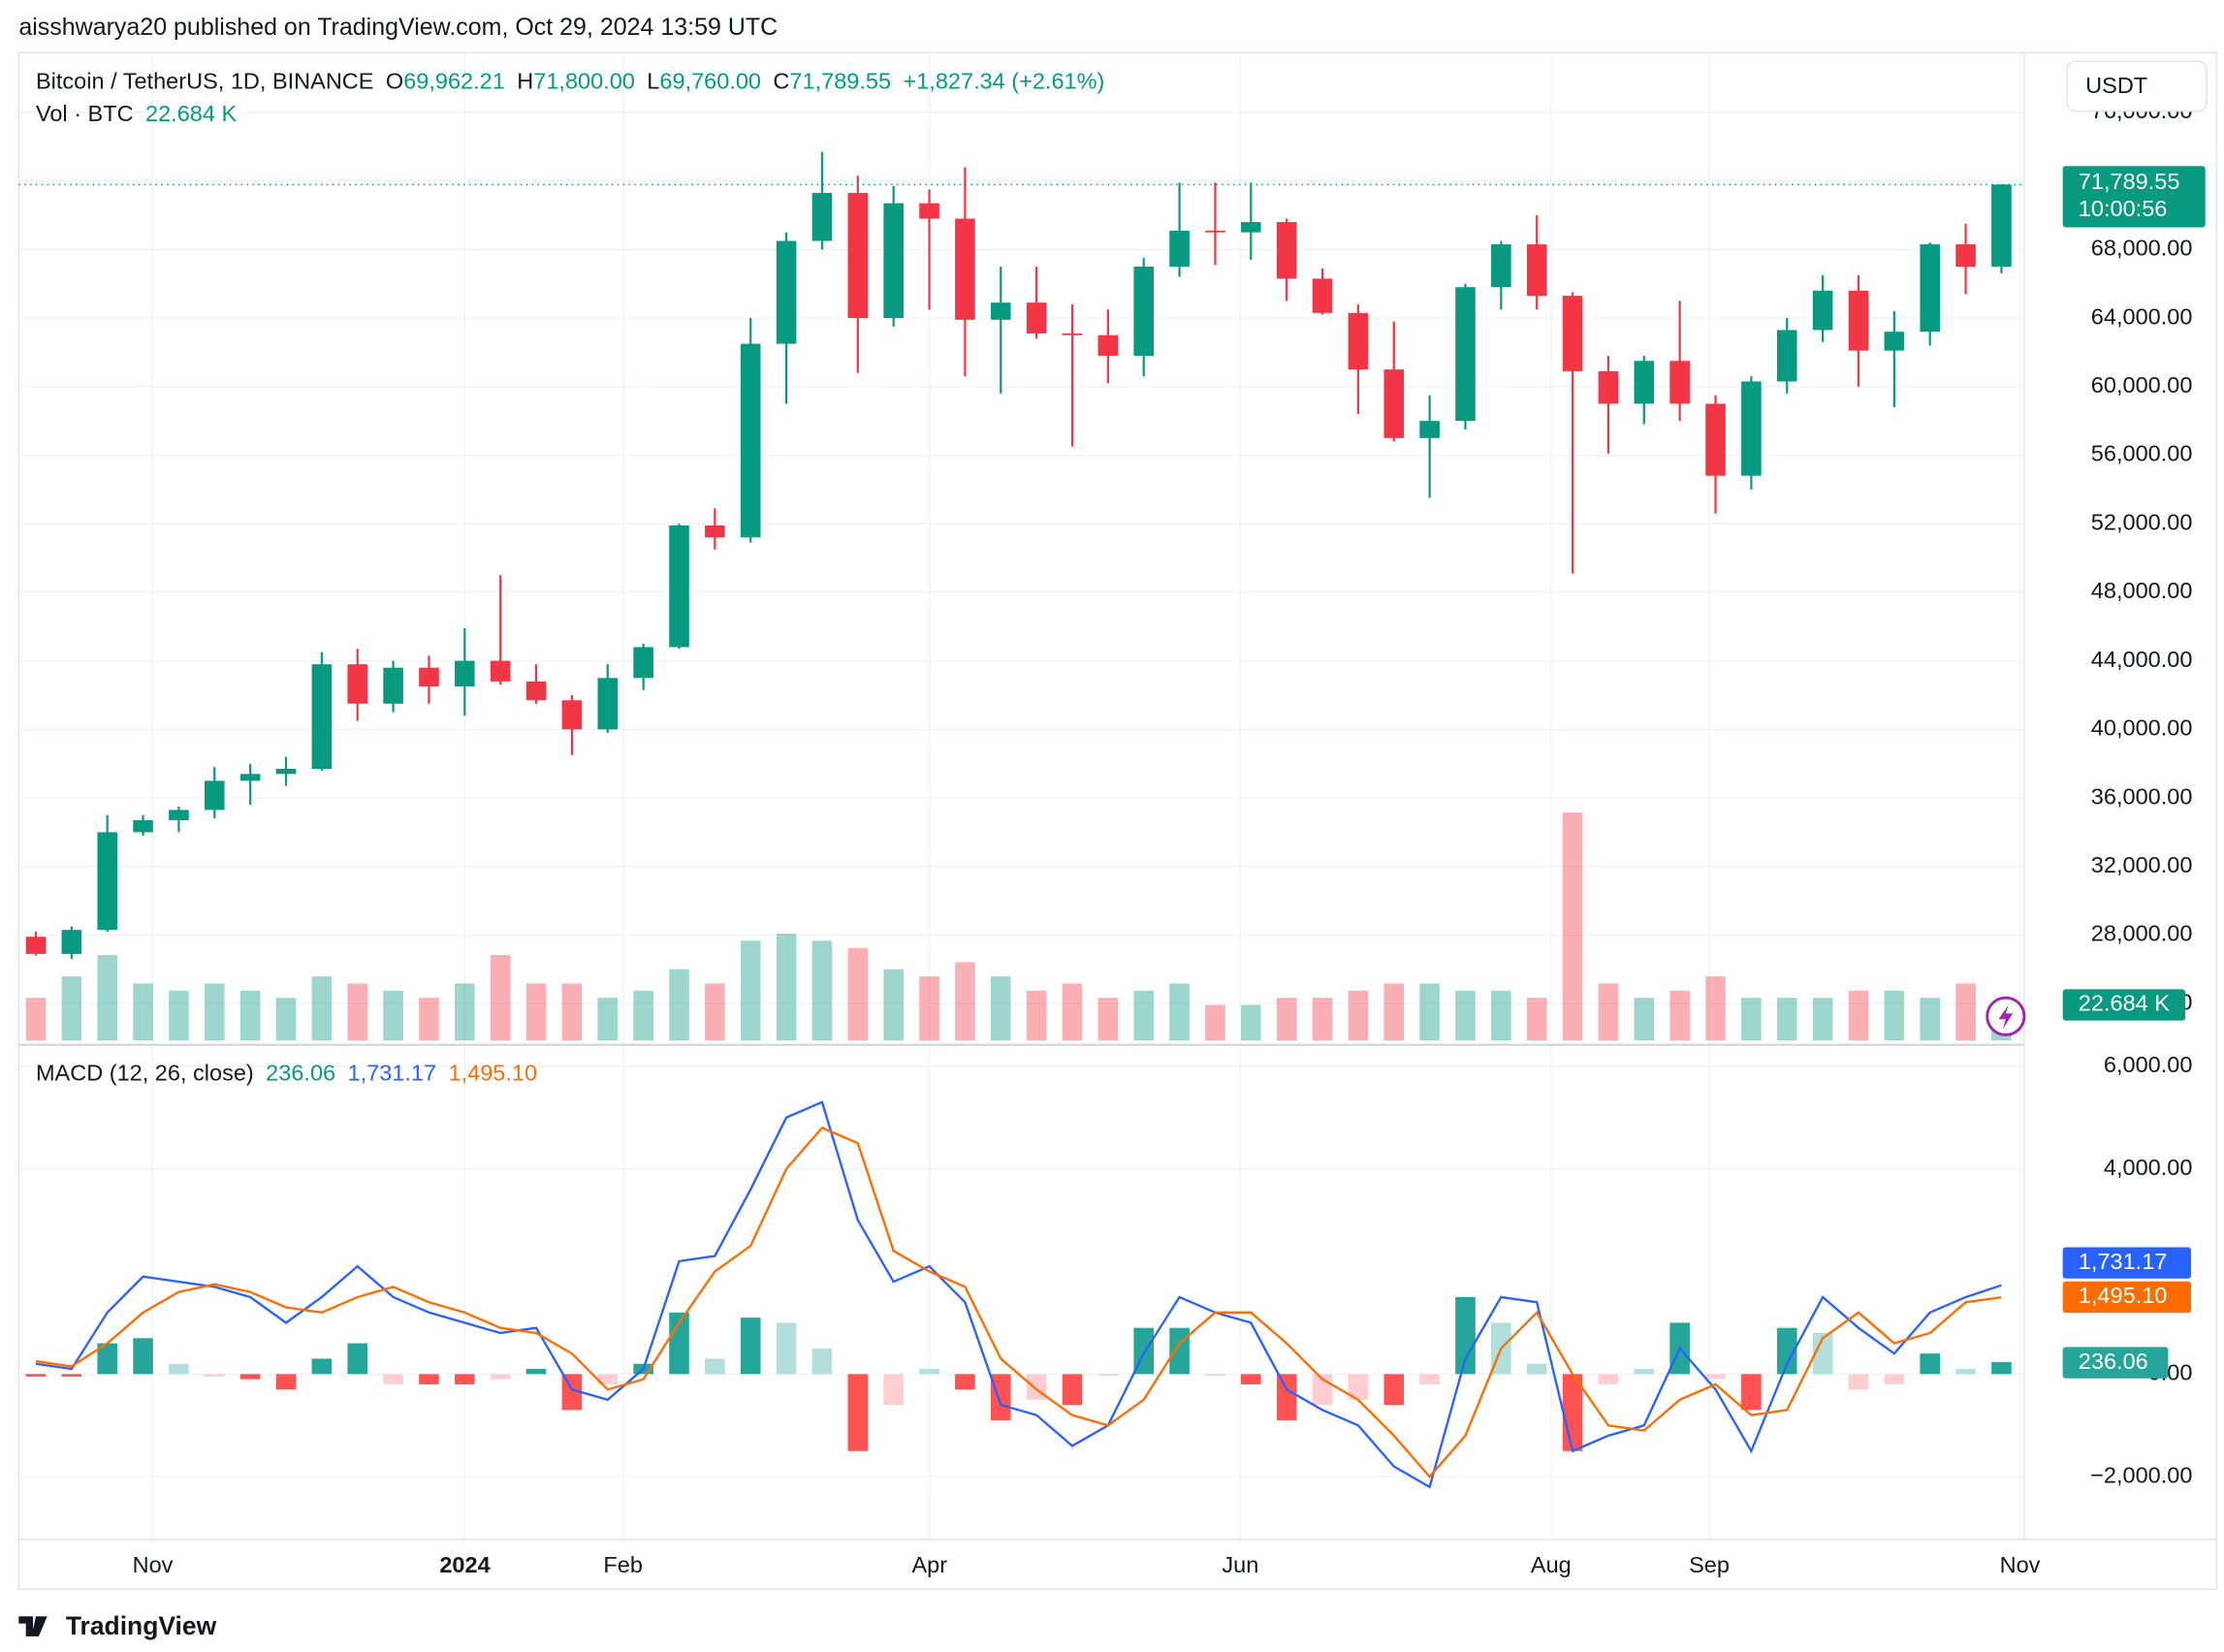  I want to click on currency-button, so click(2137, 86).